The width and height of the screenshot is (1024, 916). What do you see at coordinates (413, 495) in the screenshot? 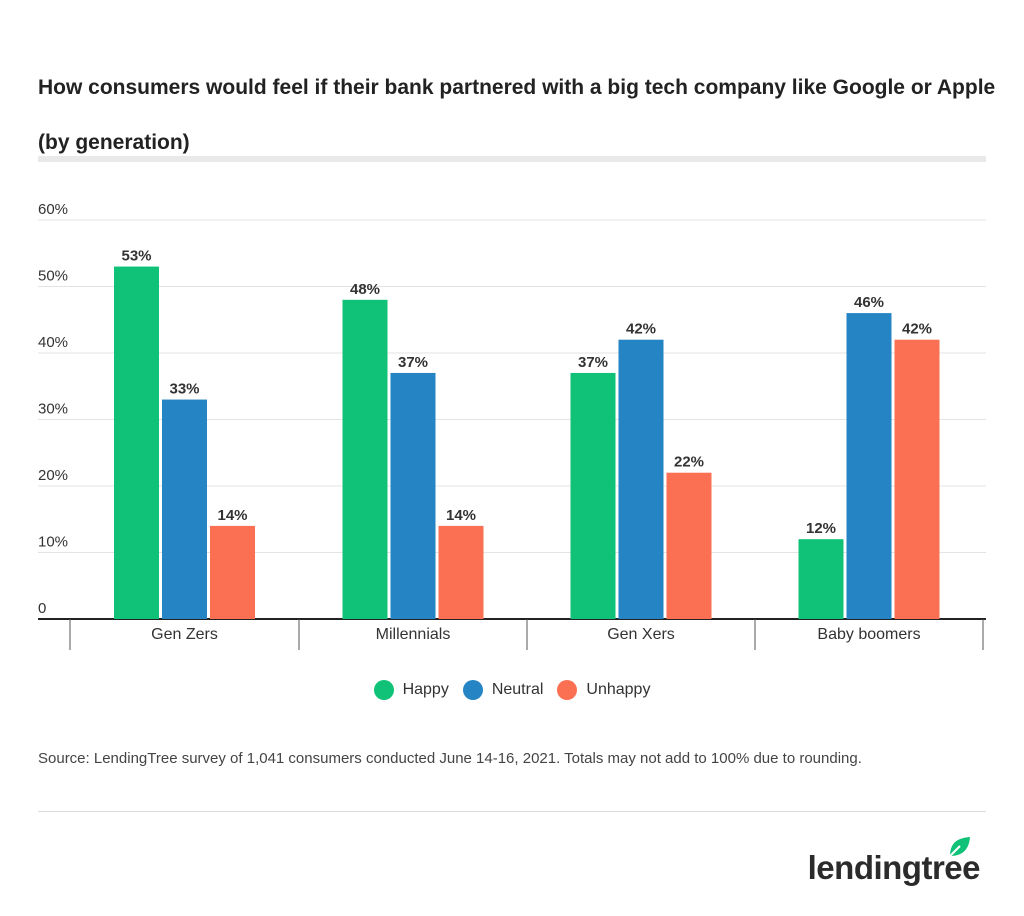
I see `bar-neutral-millennials` at bounding box center [413, 495].